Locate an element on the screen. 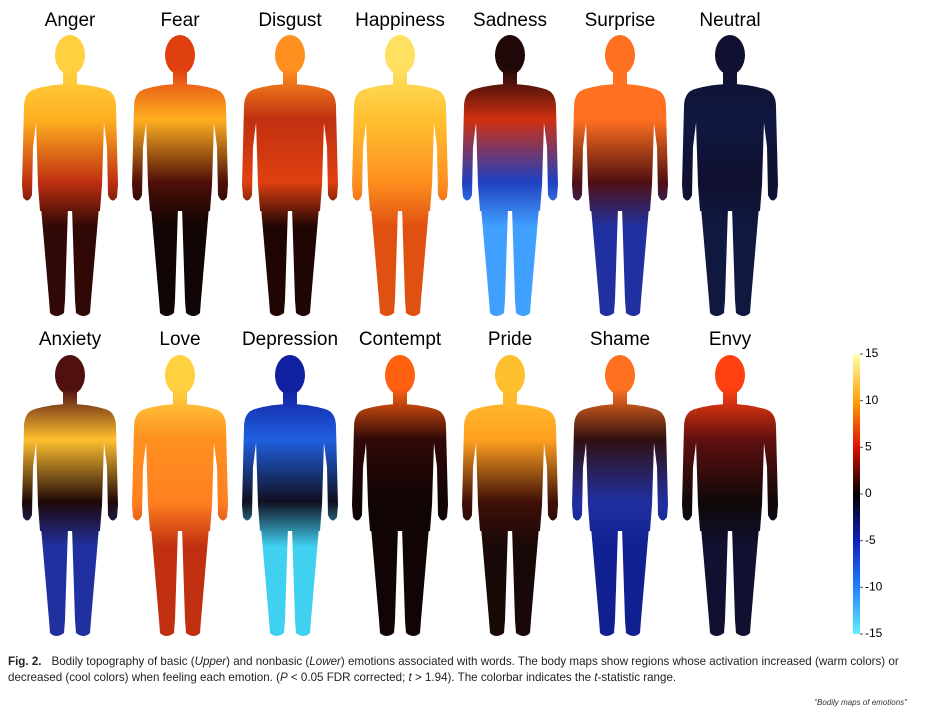  emotion-label: Surprise is located at coordinates (620, 20).